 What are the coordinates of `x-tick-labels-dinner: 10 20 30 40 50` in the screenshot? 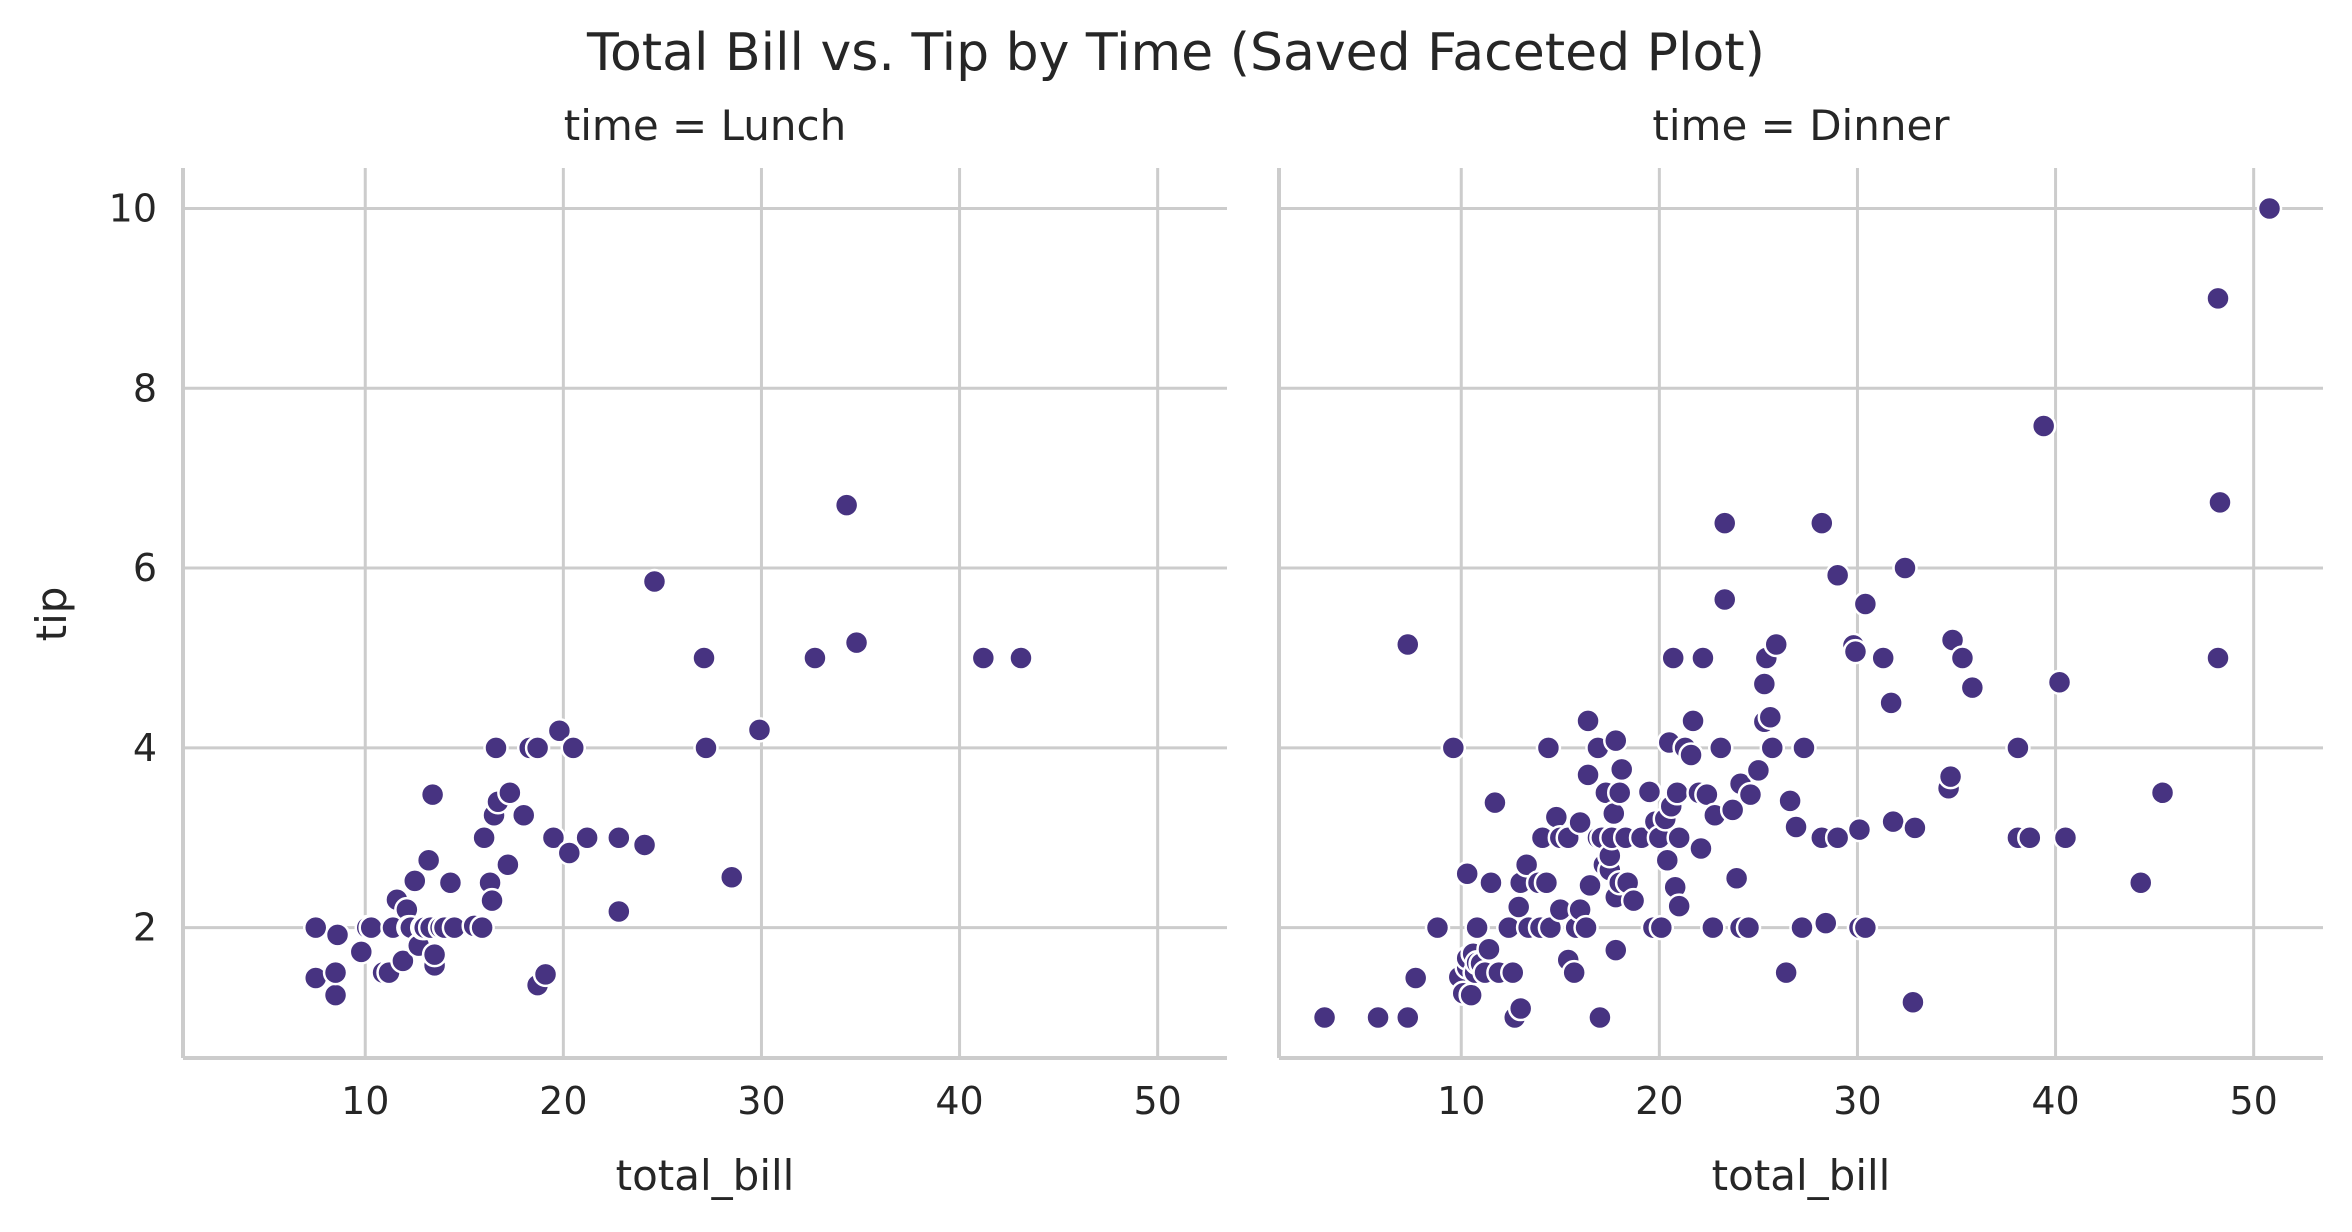 It's located at (1857, 1101).